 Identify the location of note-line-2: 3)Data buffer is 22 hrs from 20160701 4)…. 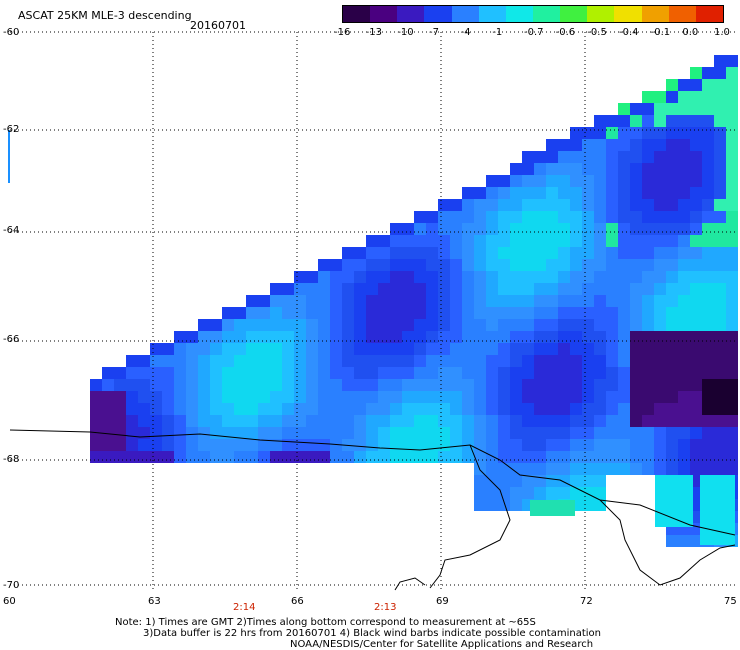
(372, 633).